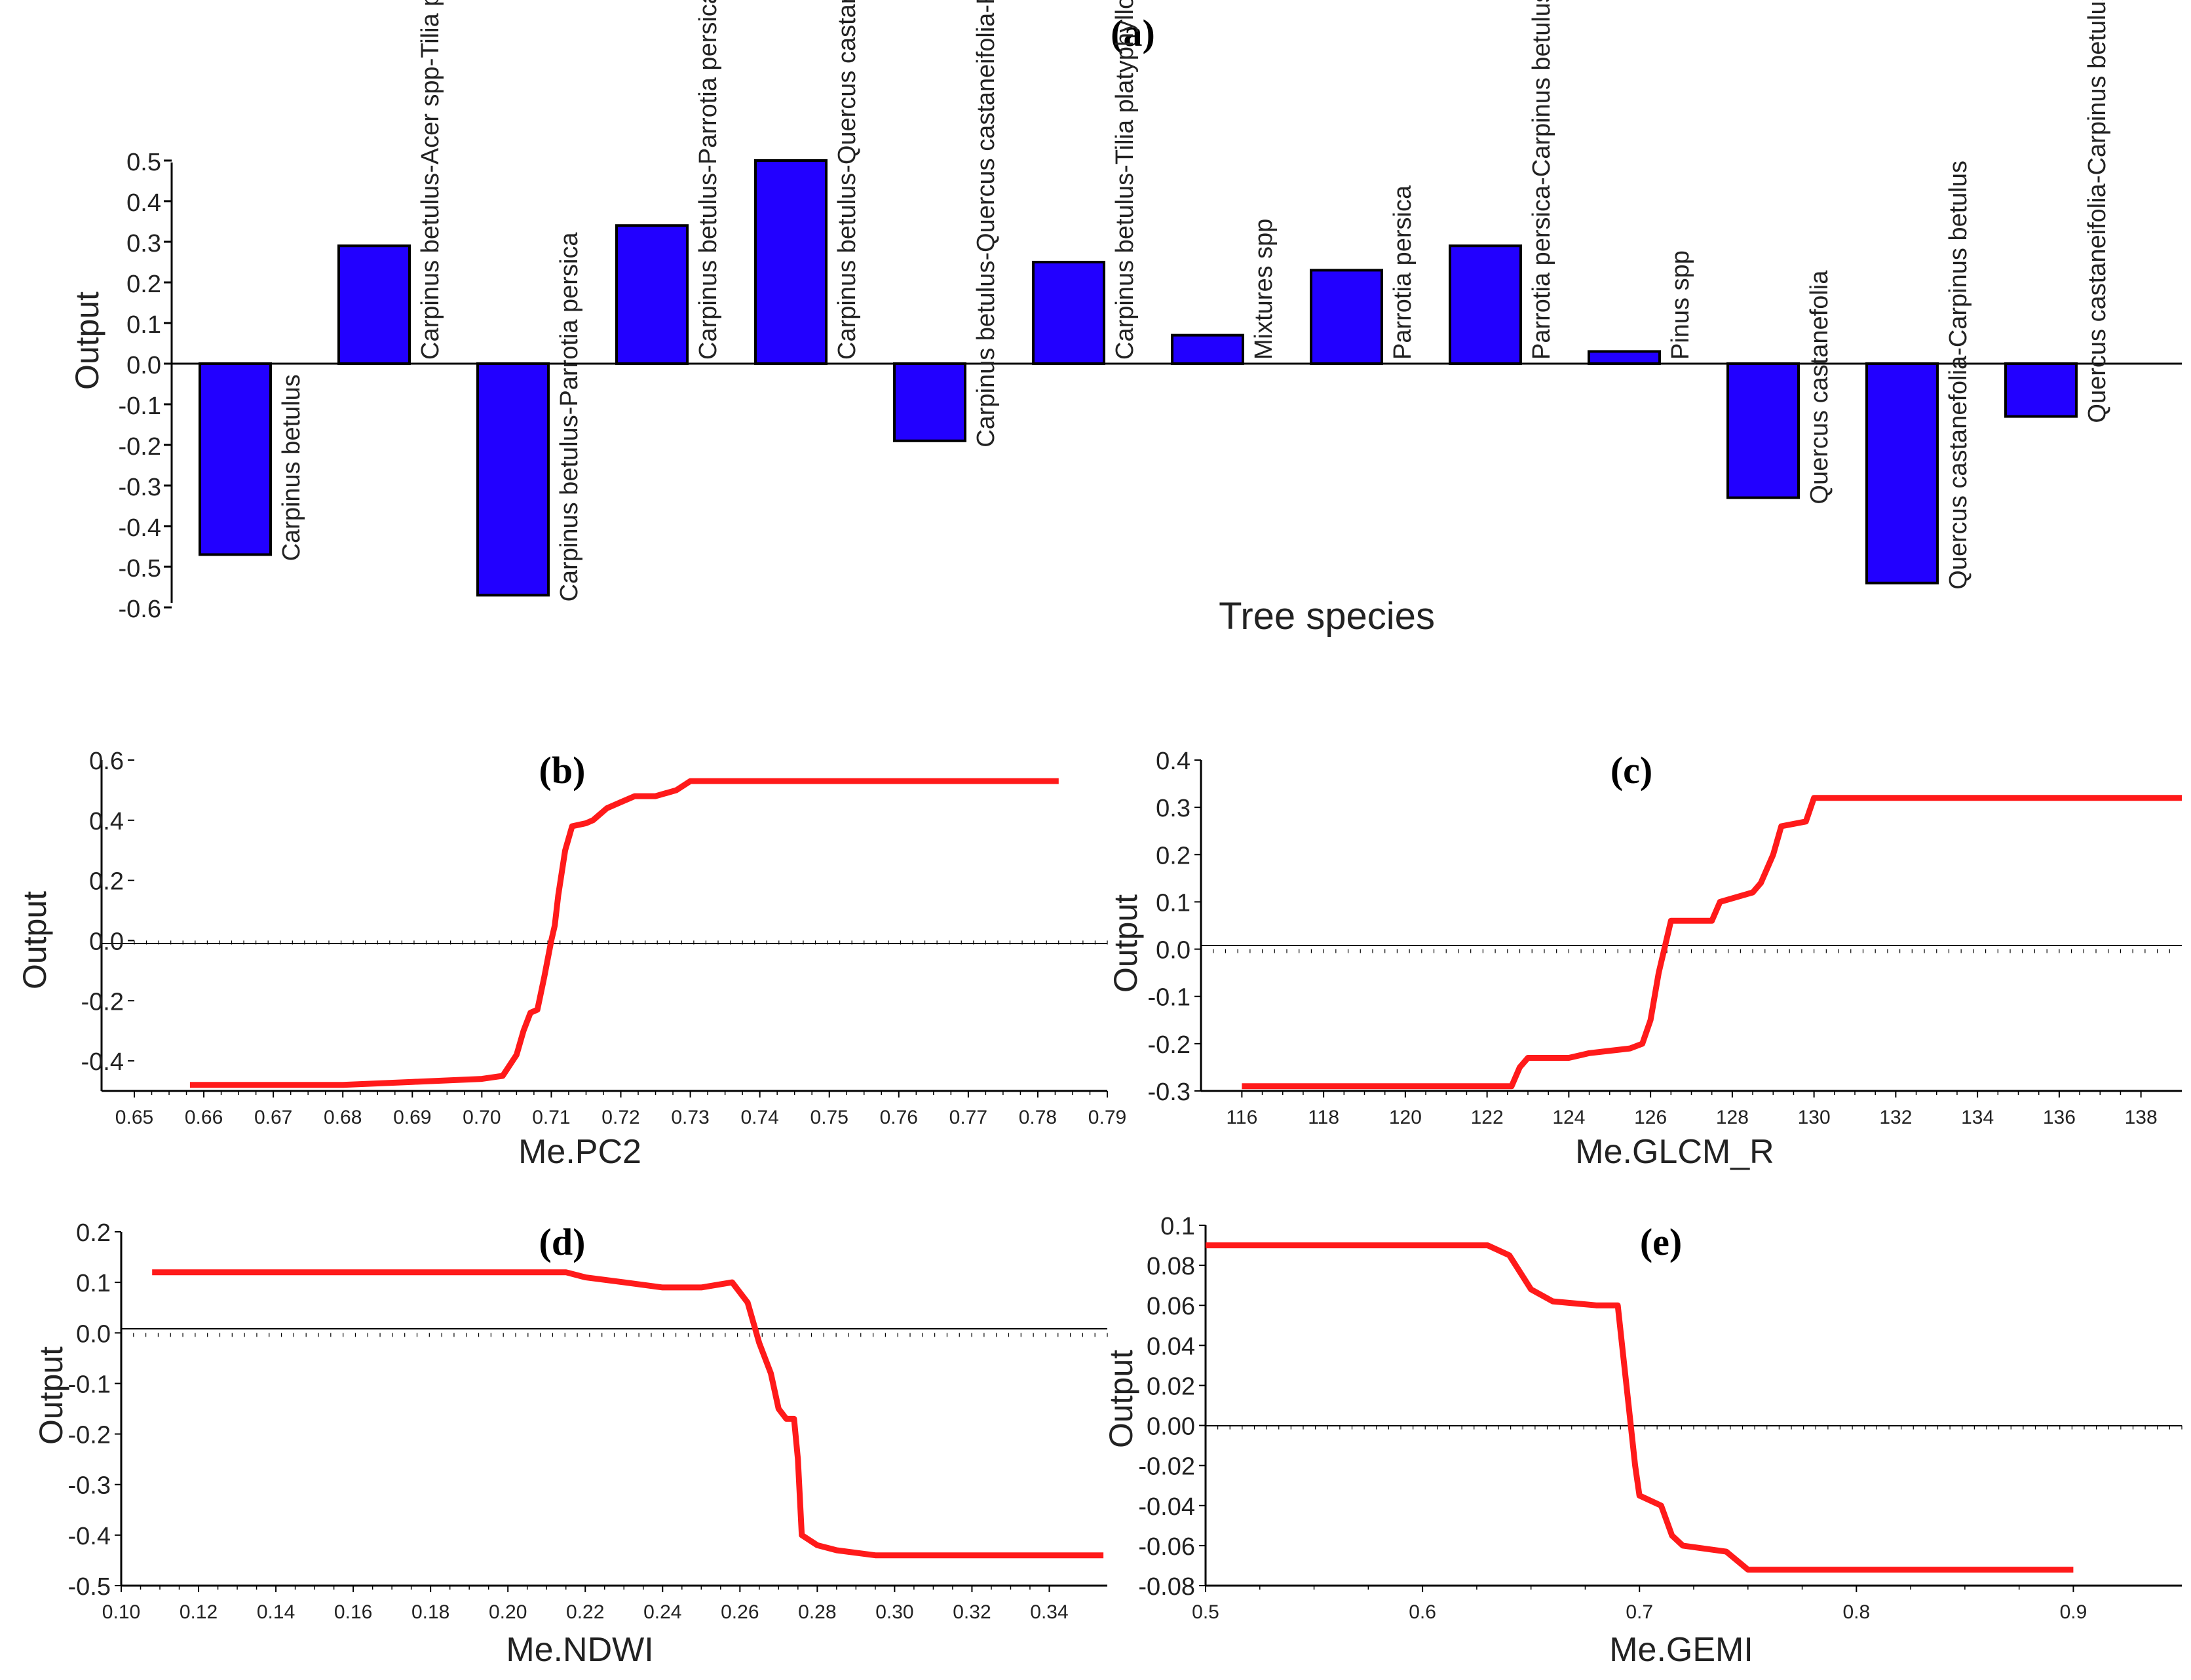 The height and width of the screenshot is (1680, 2191). Describe the element at coordinates (1205, 1612) in the screenshot. I see `chart-e-x-tick-label: 0.5` at that location.